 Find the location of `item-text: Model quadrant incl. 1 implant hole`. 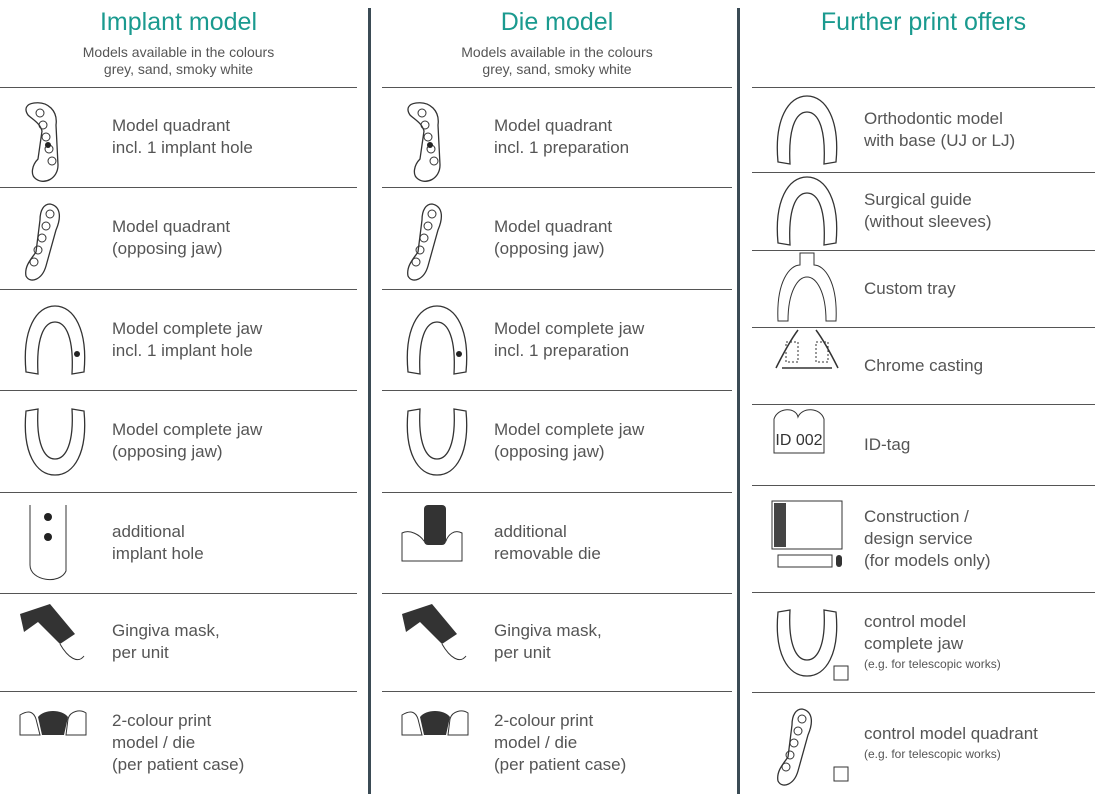

item-text: Model quadrant incl. 1 implant hole is located at coordinates (234, 137).